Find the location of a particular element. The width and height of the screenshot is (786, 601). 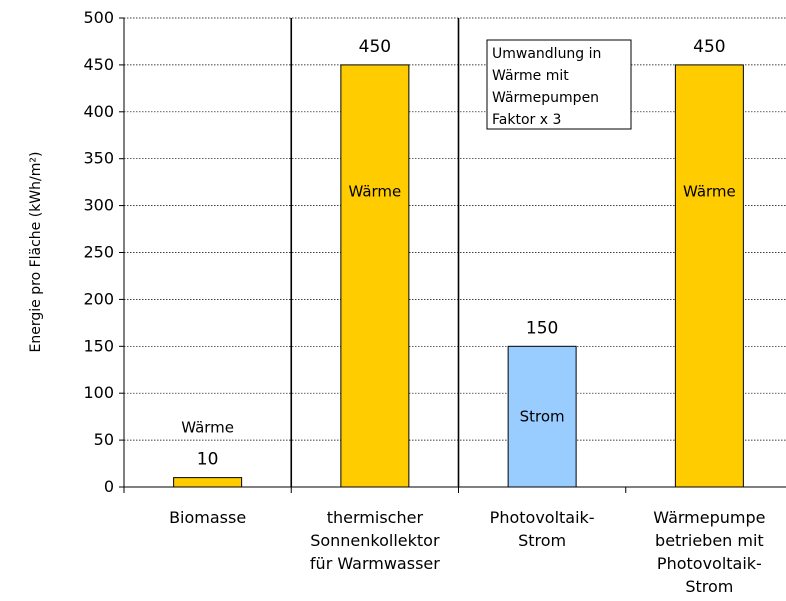

y-tick-label: 200 is located at coordinates (98, 298).